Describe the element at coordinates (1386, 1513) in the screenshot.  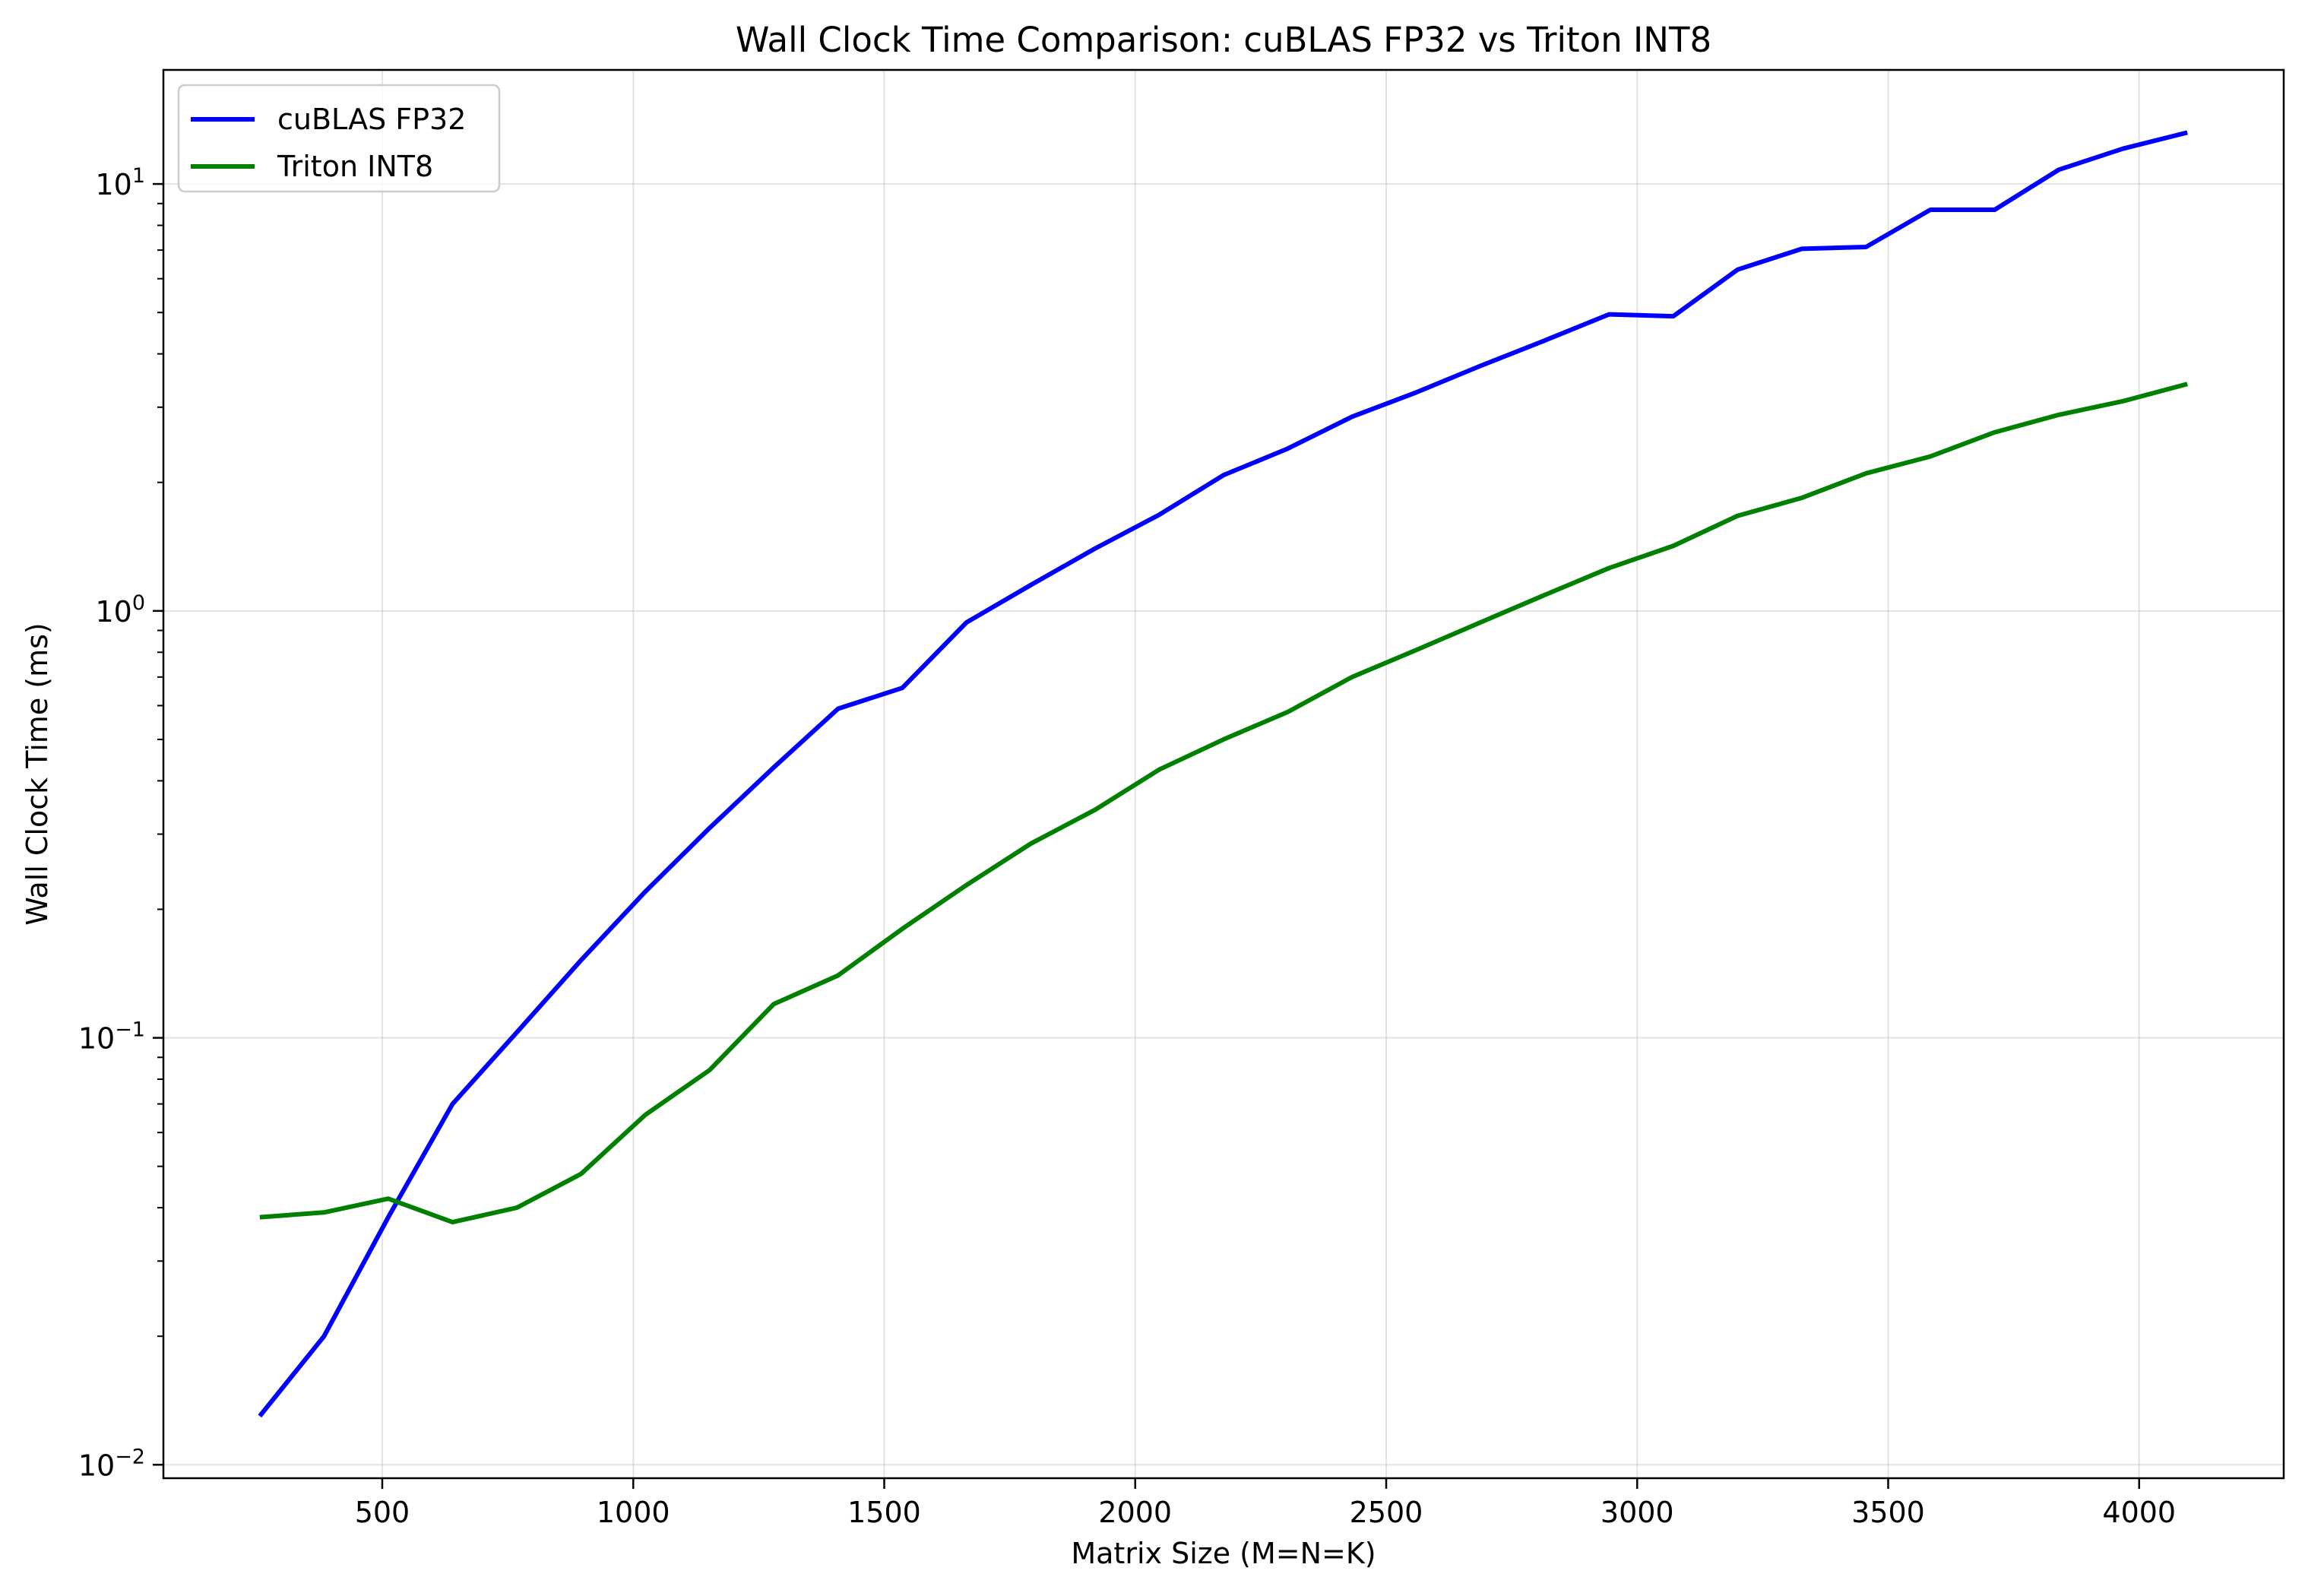
I see `x-tick-label: 2500` at that location.